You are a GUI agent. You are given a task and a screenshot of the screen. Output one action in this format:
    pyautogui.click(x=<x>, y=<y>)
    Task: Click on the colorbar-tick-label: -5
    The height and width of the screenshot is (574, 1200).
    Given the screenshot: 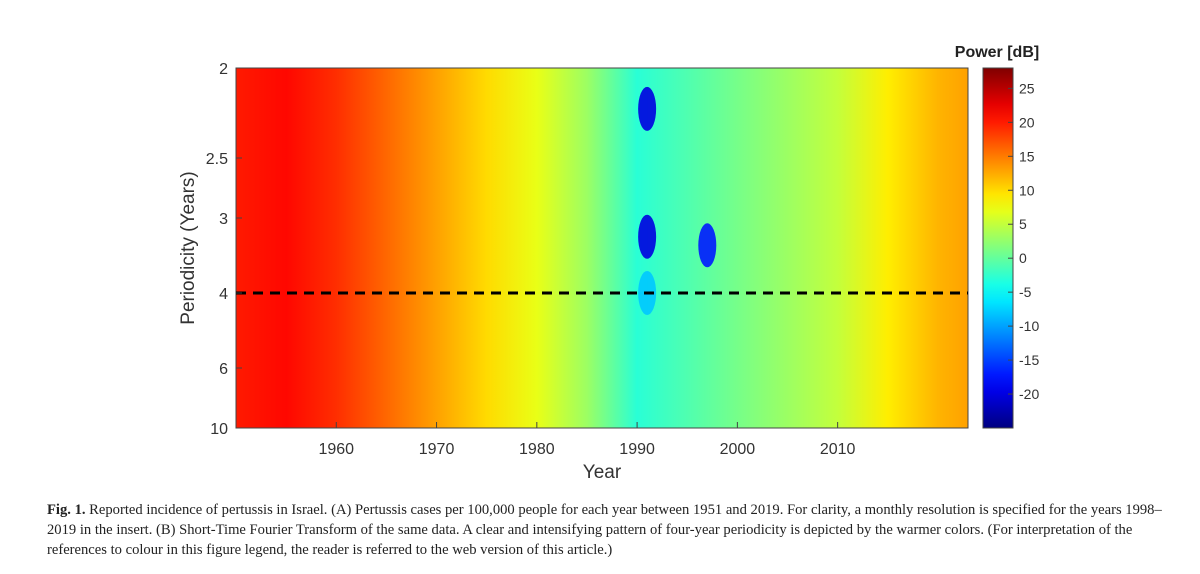 What is the action you would take?
    pyautogui.click(x=1025, y=292)
    